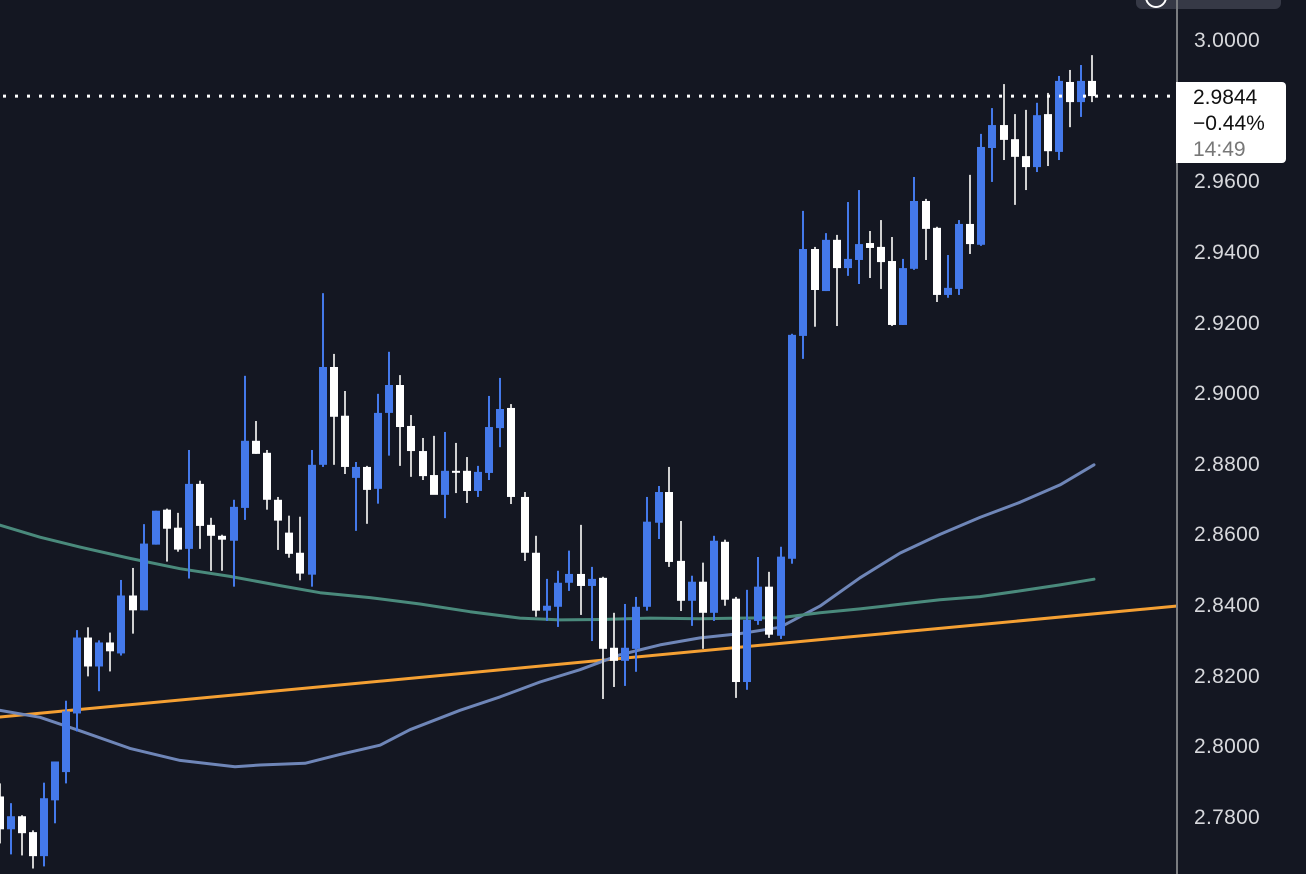  Describe the element at coordinates (1227, 817) in the screenshot. I see `price-tick-label: 2.7800` at that location.